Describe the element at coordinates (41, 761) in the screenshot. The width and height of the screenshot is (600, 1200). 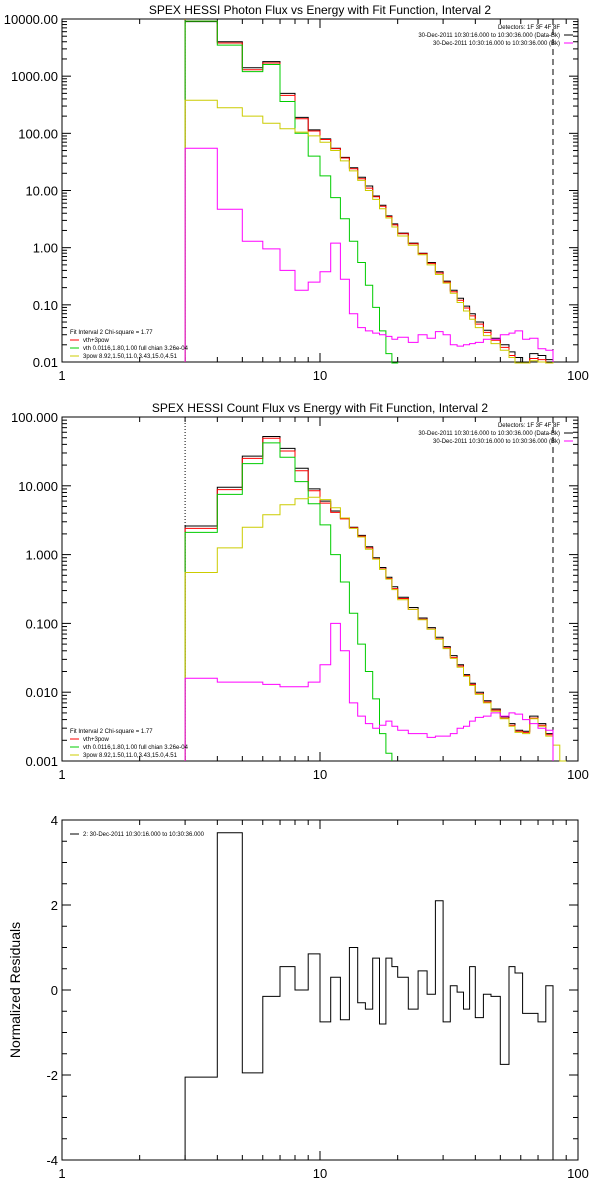
I see `y-tick-label: 0.001` at that location.